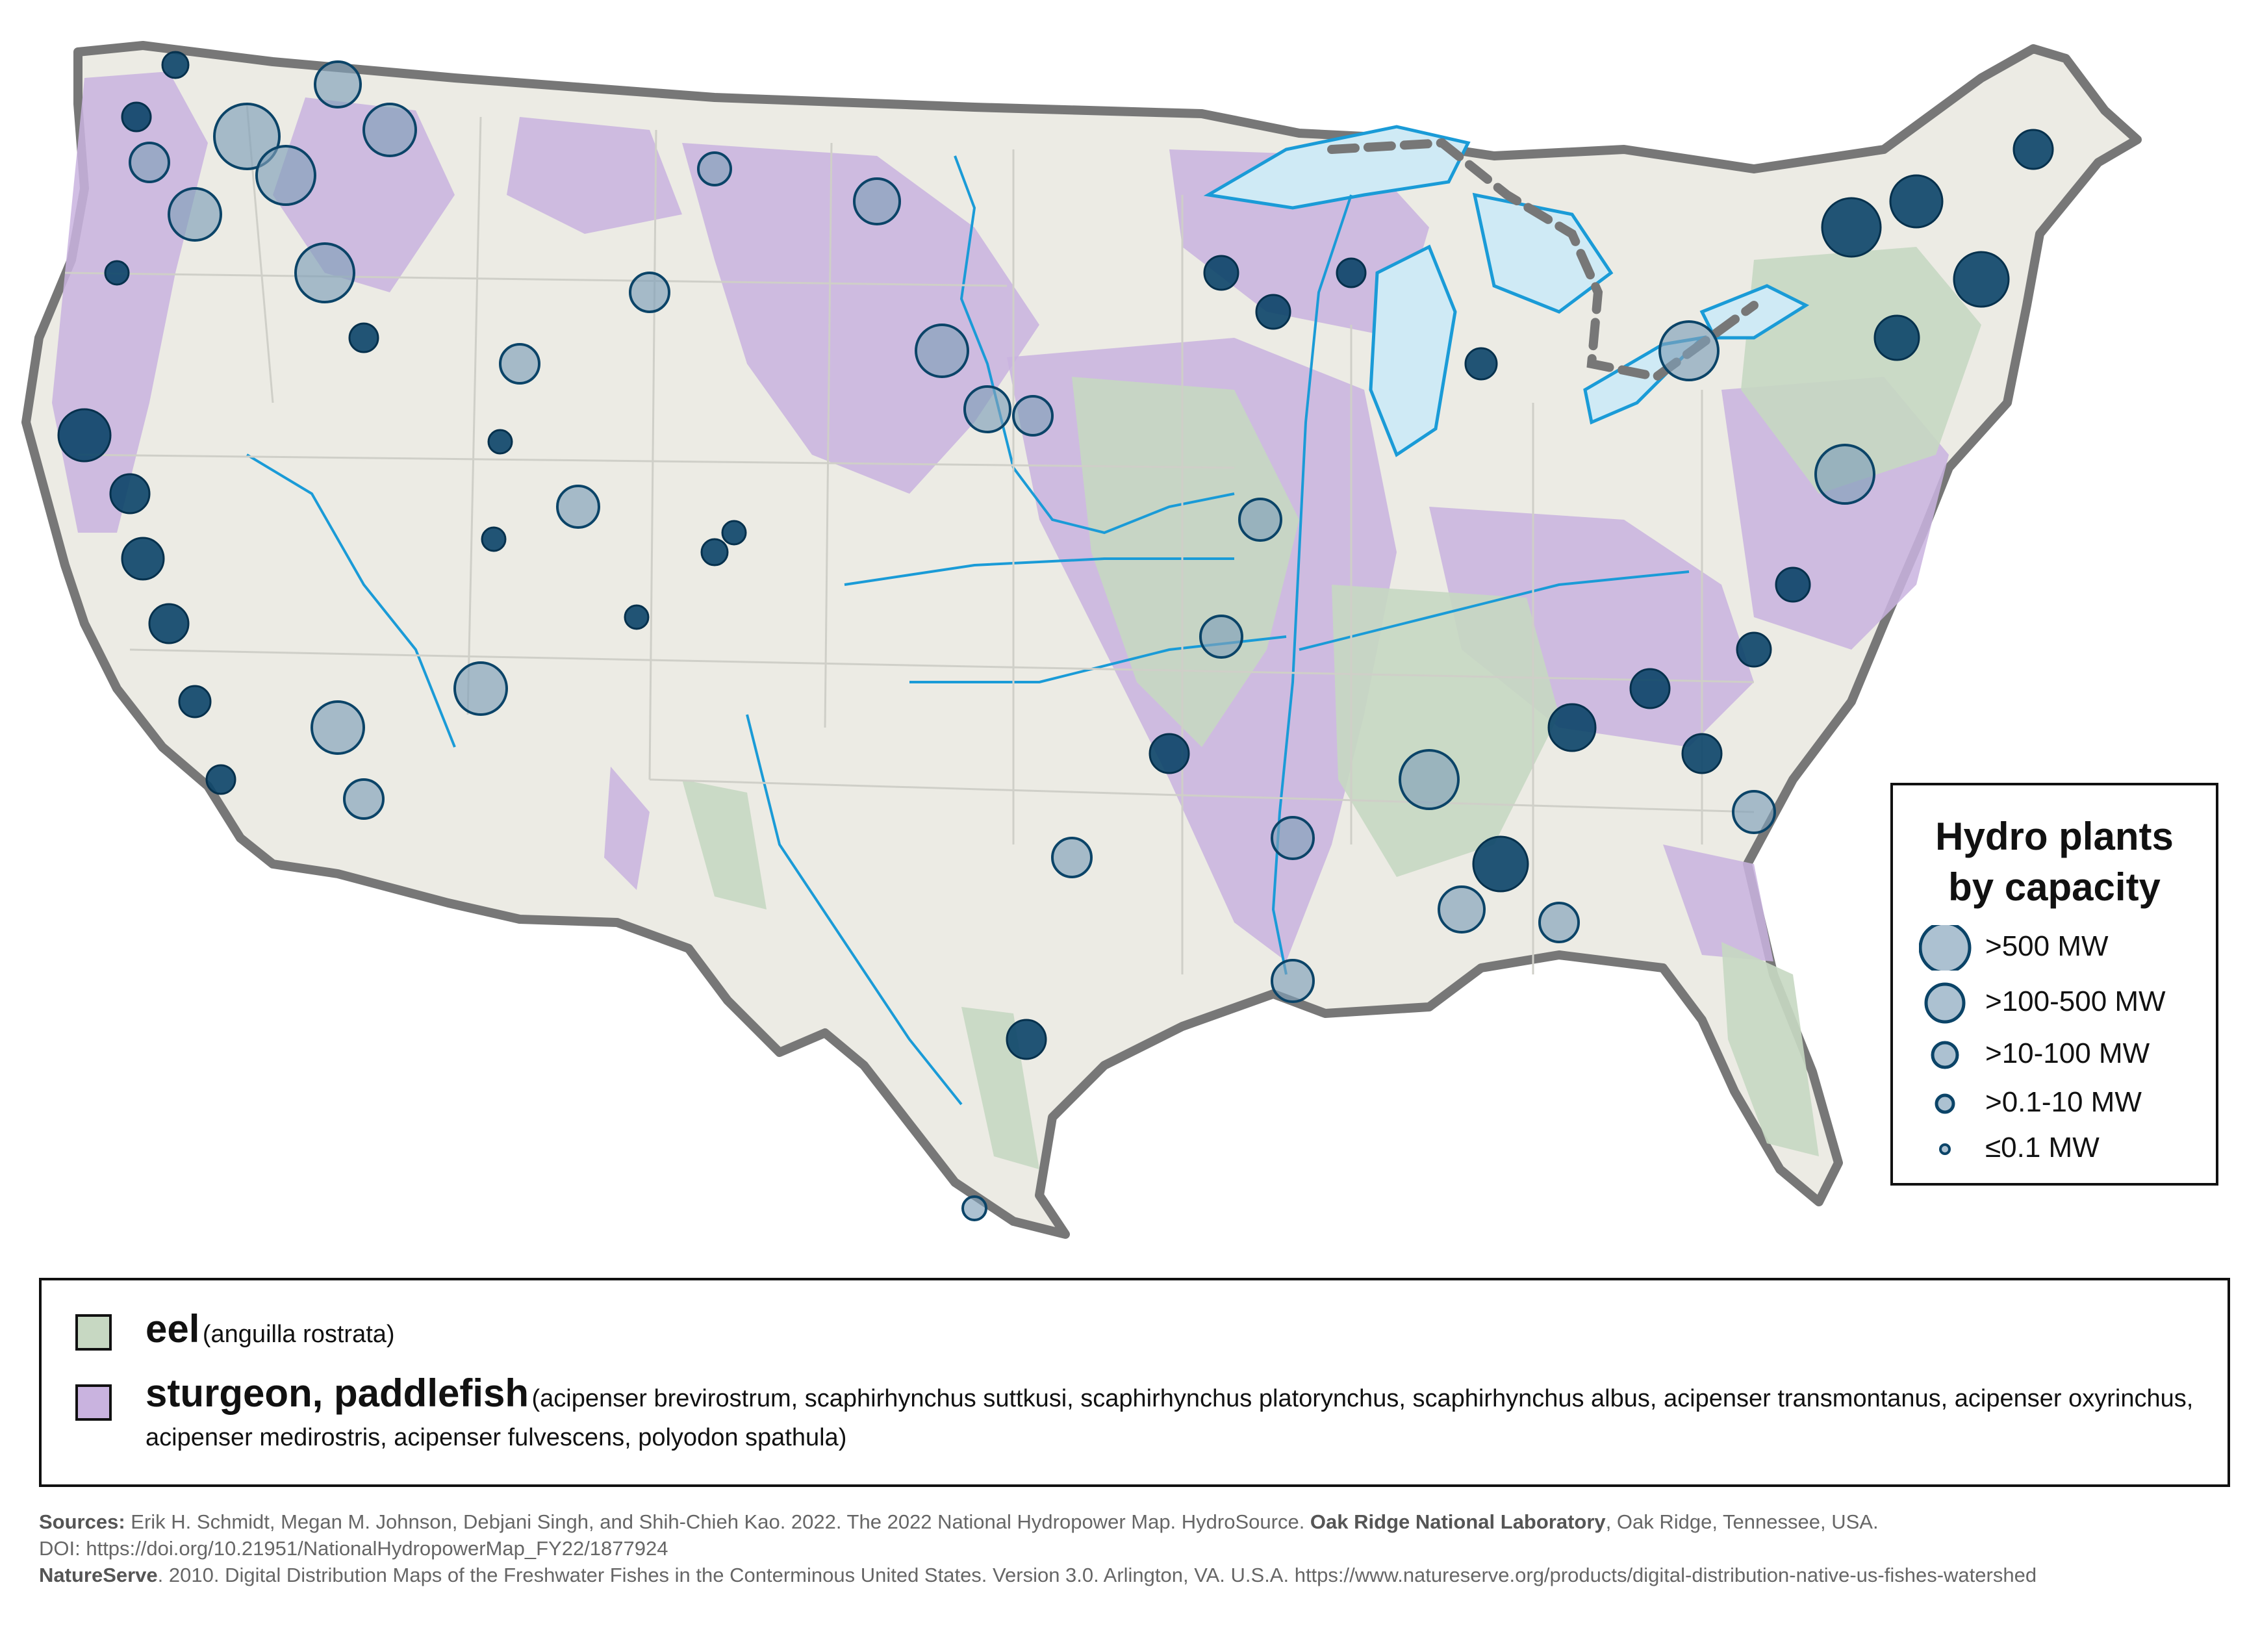 This screenshot has width=2247, height=1652. I want to click on capacity-legend-item: ≤0.1 MW, so click(2054, 1149).